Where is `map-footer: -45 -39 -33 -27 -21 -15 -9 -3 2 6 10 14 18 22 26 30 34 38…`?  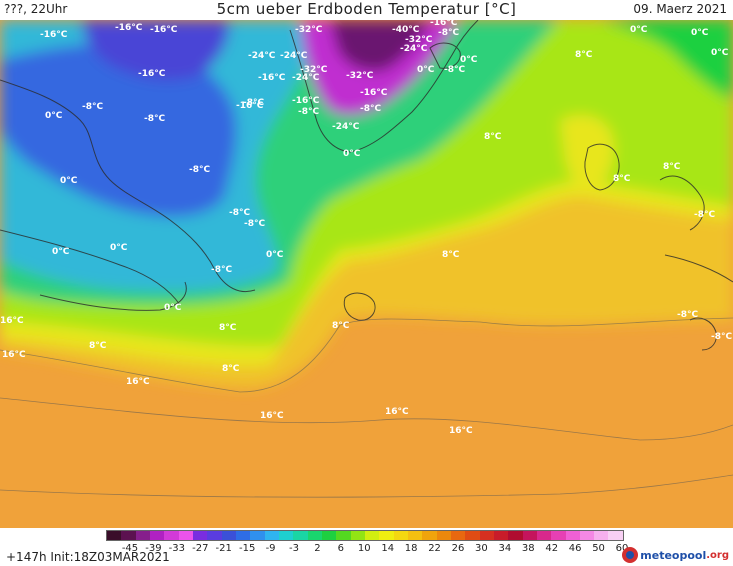 map-footer: -45 -39 -33 -27 -21 -15 -9 -3 2 6 10 14 18 22 26 30 34 38… is located at coordinates (366, 547).